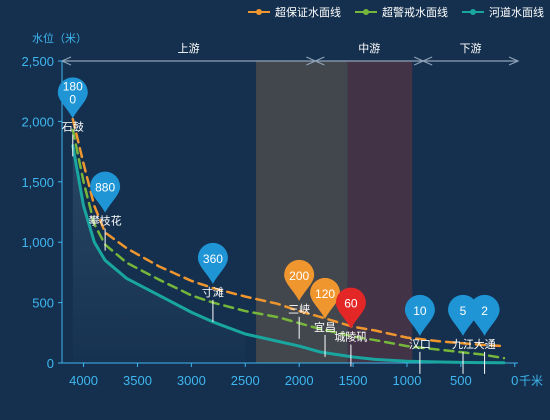 The image size is (550, 420). I want to click on station-name: 汉口, so click(420, 344).